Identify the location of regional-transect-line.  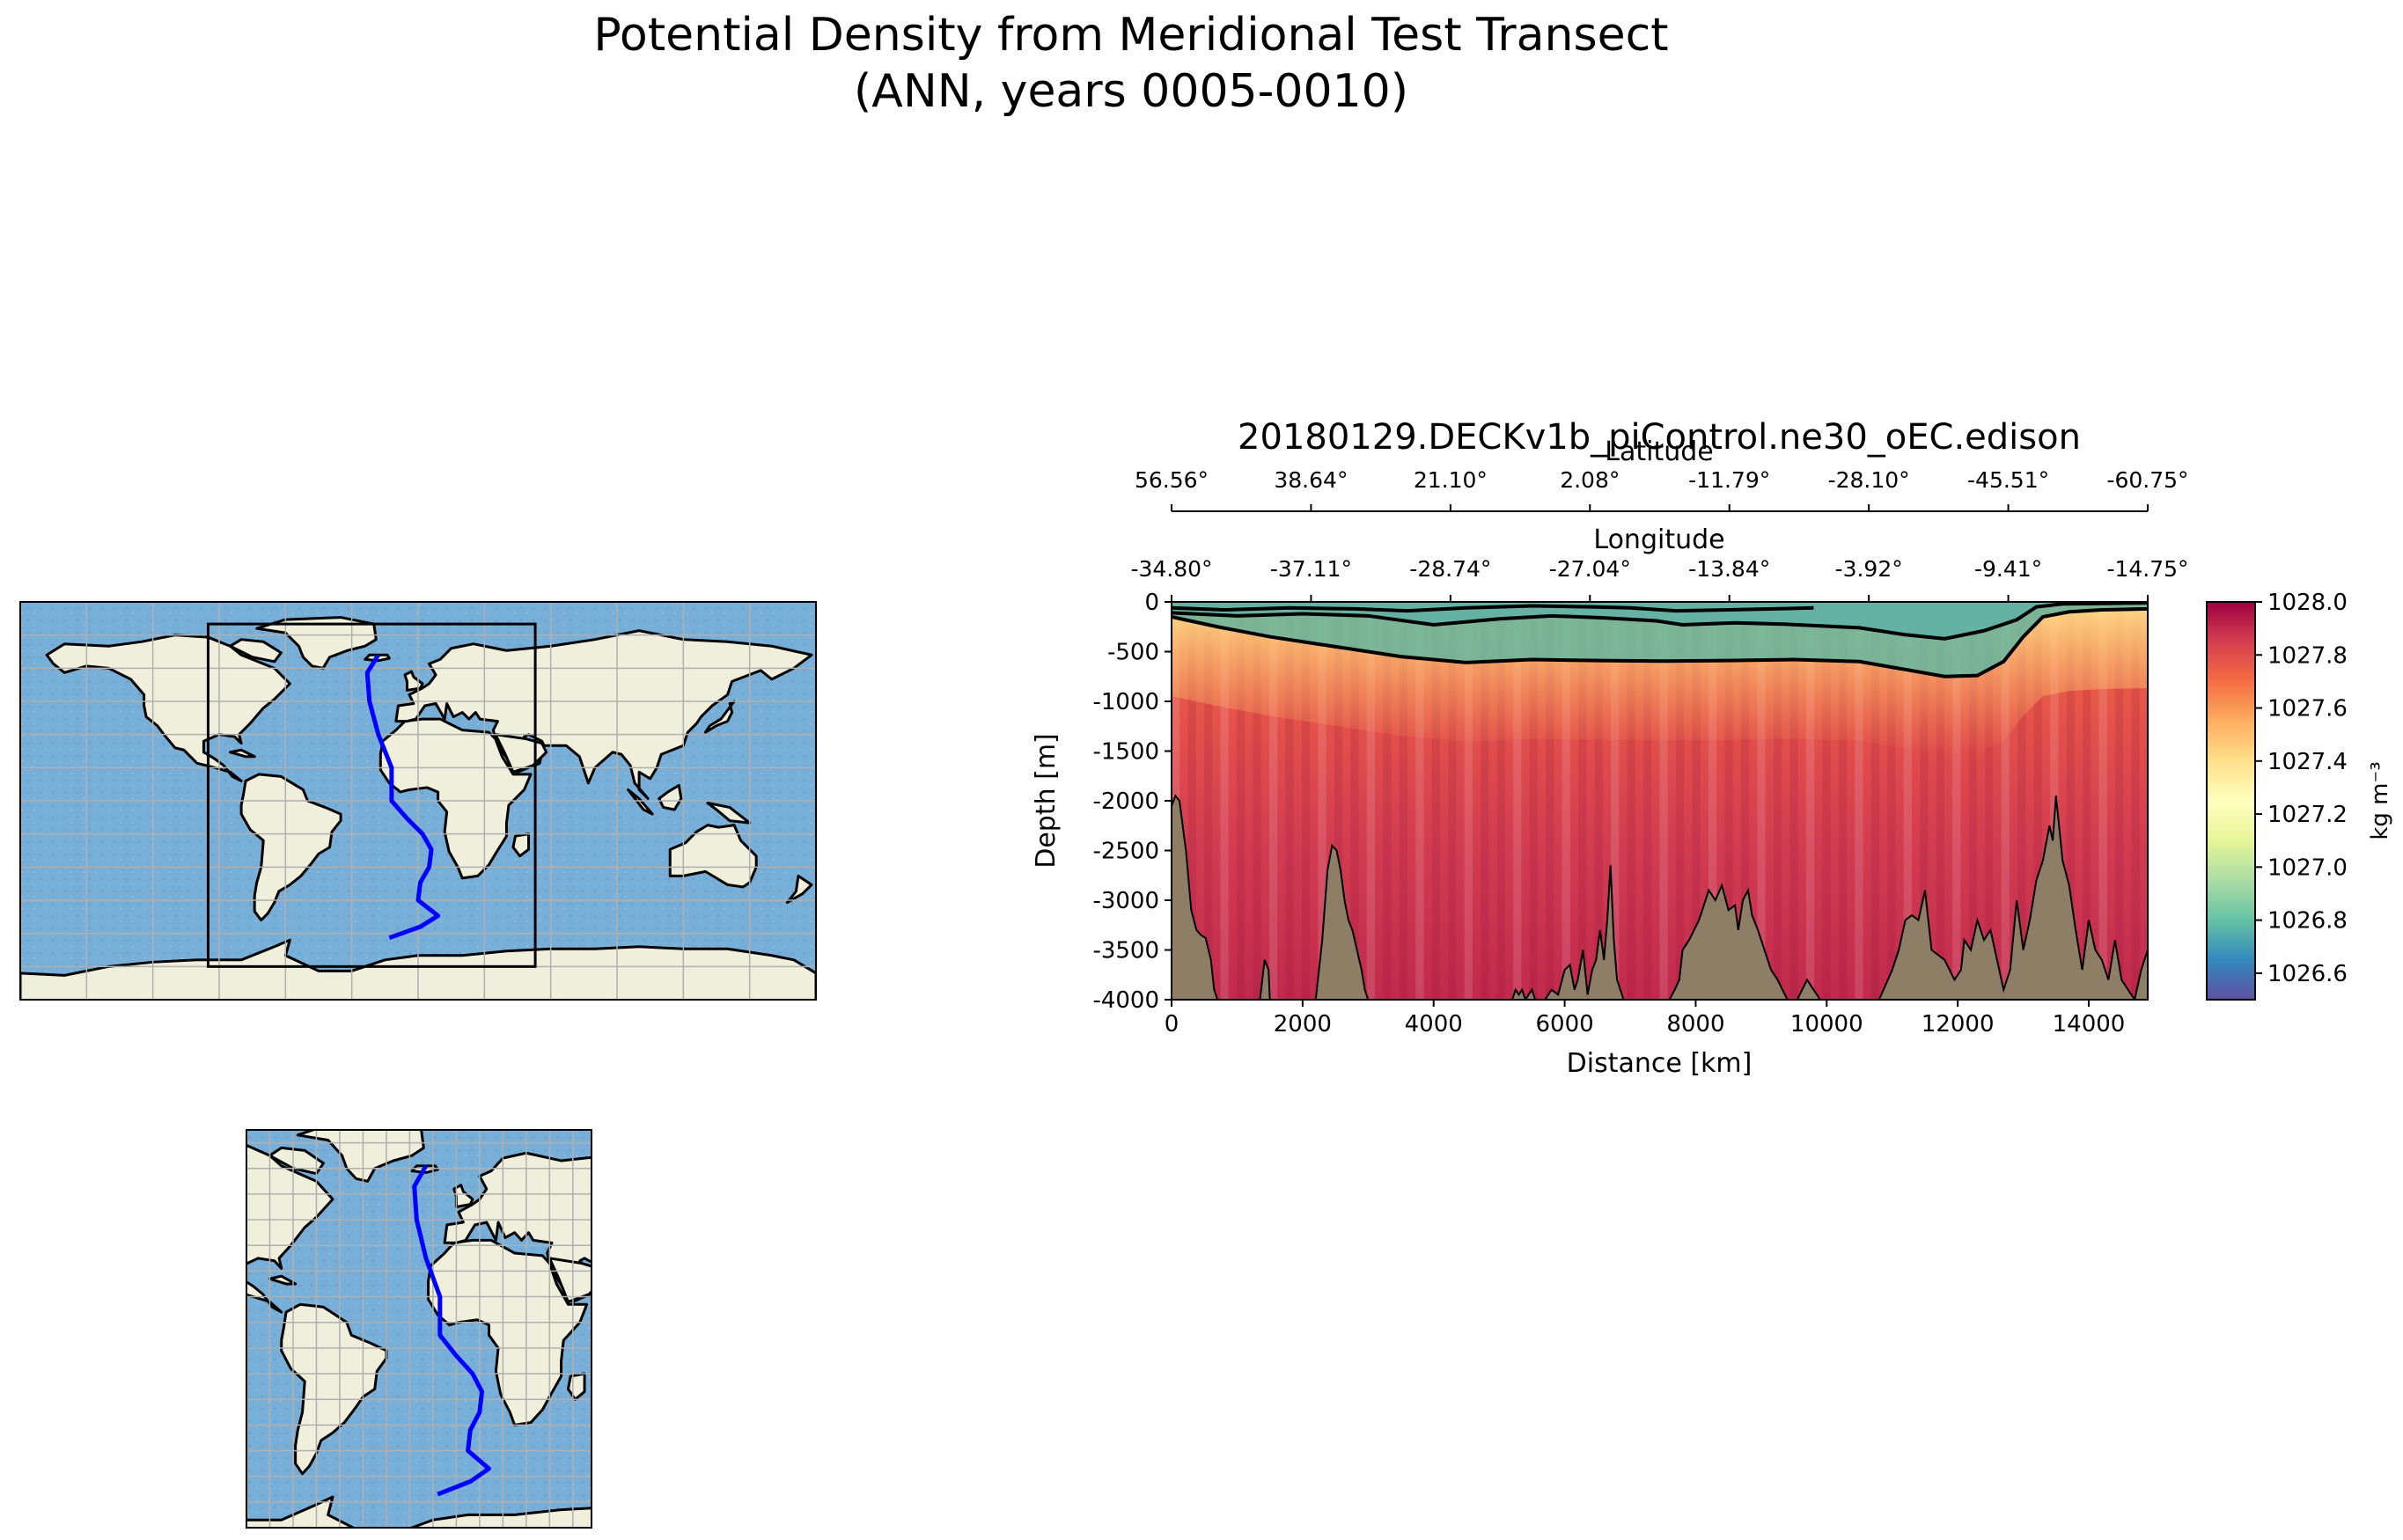
(451, 1330).